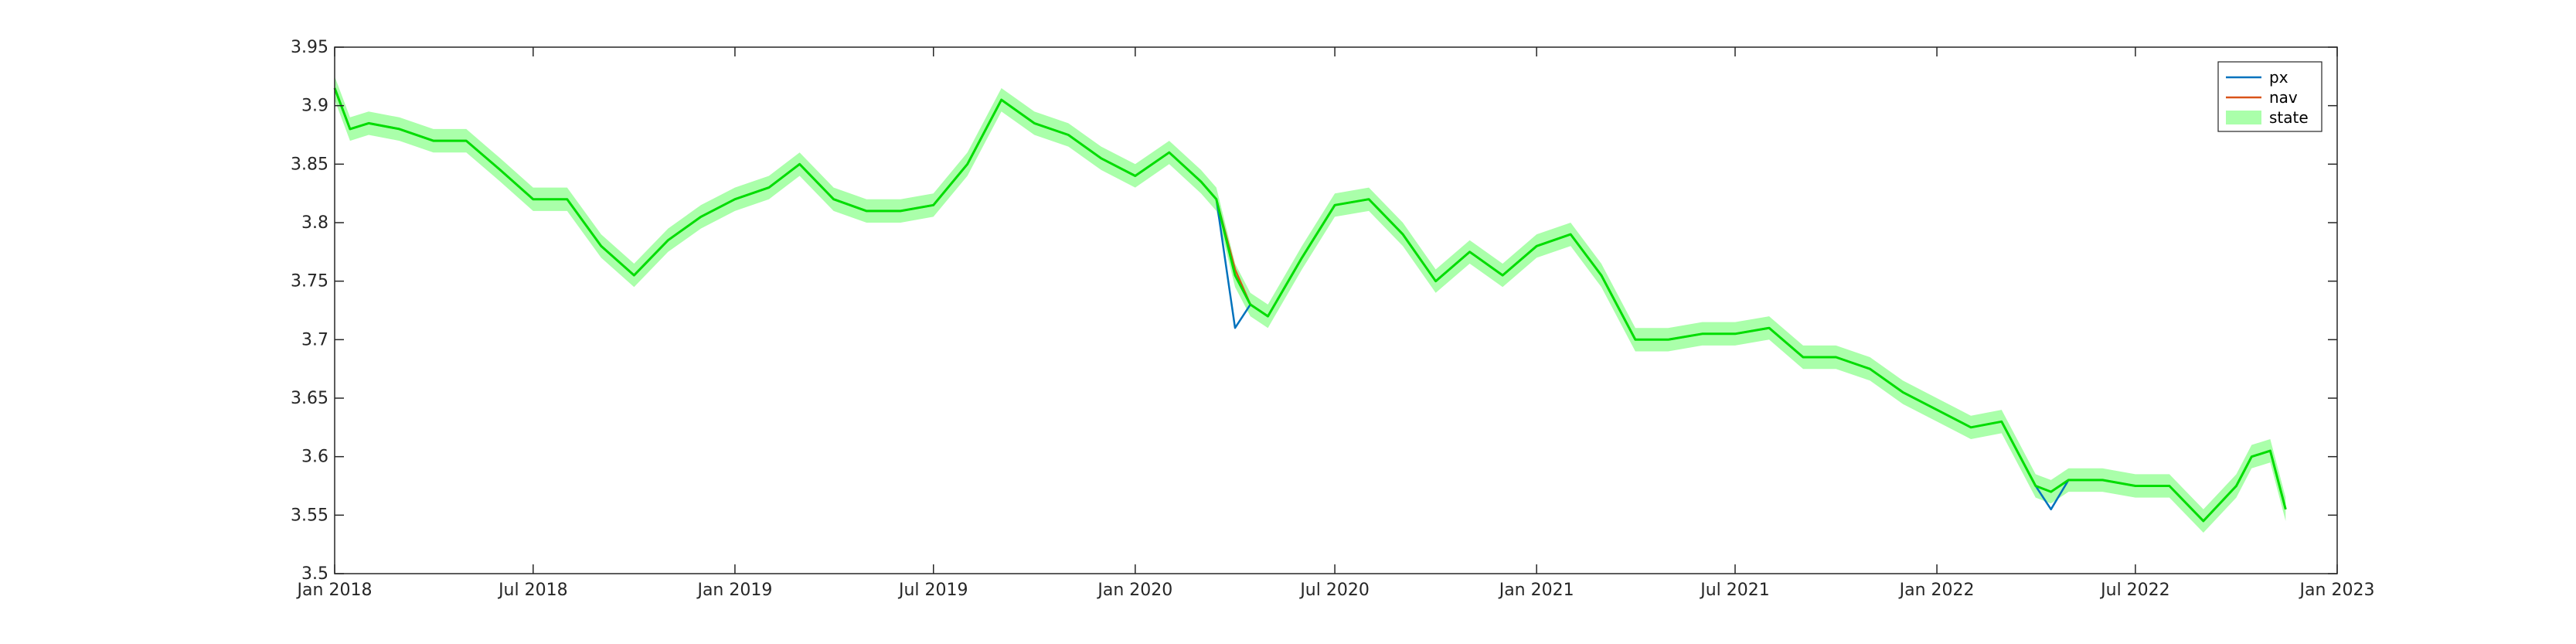 This screenshot has width=2576, height=644. What do you see at coordinates (2289, 117) in the screenshot?
I see `legend-label-state: state` at bounding box center [2289, 117].